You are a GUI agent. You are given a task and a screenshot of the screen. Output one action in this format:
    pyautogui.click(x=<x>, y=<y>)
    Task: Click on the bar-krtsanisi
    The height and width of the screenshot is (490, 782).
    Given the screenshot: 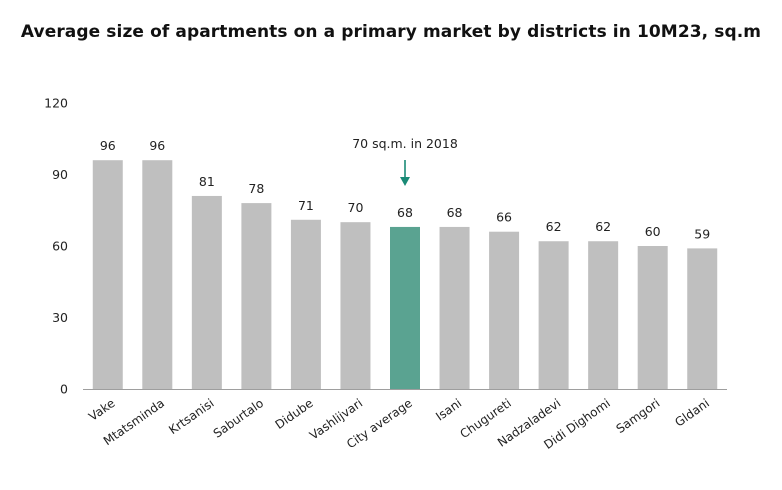 What is the action you would take?
    pyautogui.click(x=206, y=292)
    